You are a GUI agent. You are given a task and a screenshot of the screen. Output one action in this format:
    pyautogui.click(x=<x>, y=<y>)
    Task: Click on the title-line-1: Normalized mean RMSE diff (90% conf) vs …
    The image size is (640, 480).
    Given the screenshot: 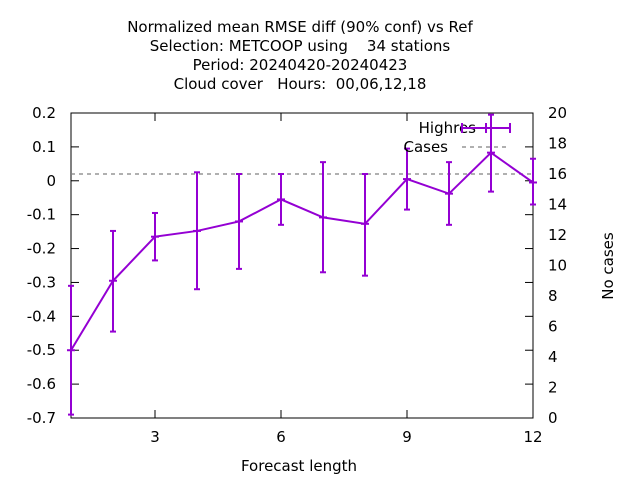 What is the action you would take?
    pyautogui.click(x=300, y=27)
    